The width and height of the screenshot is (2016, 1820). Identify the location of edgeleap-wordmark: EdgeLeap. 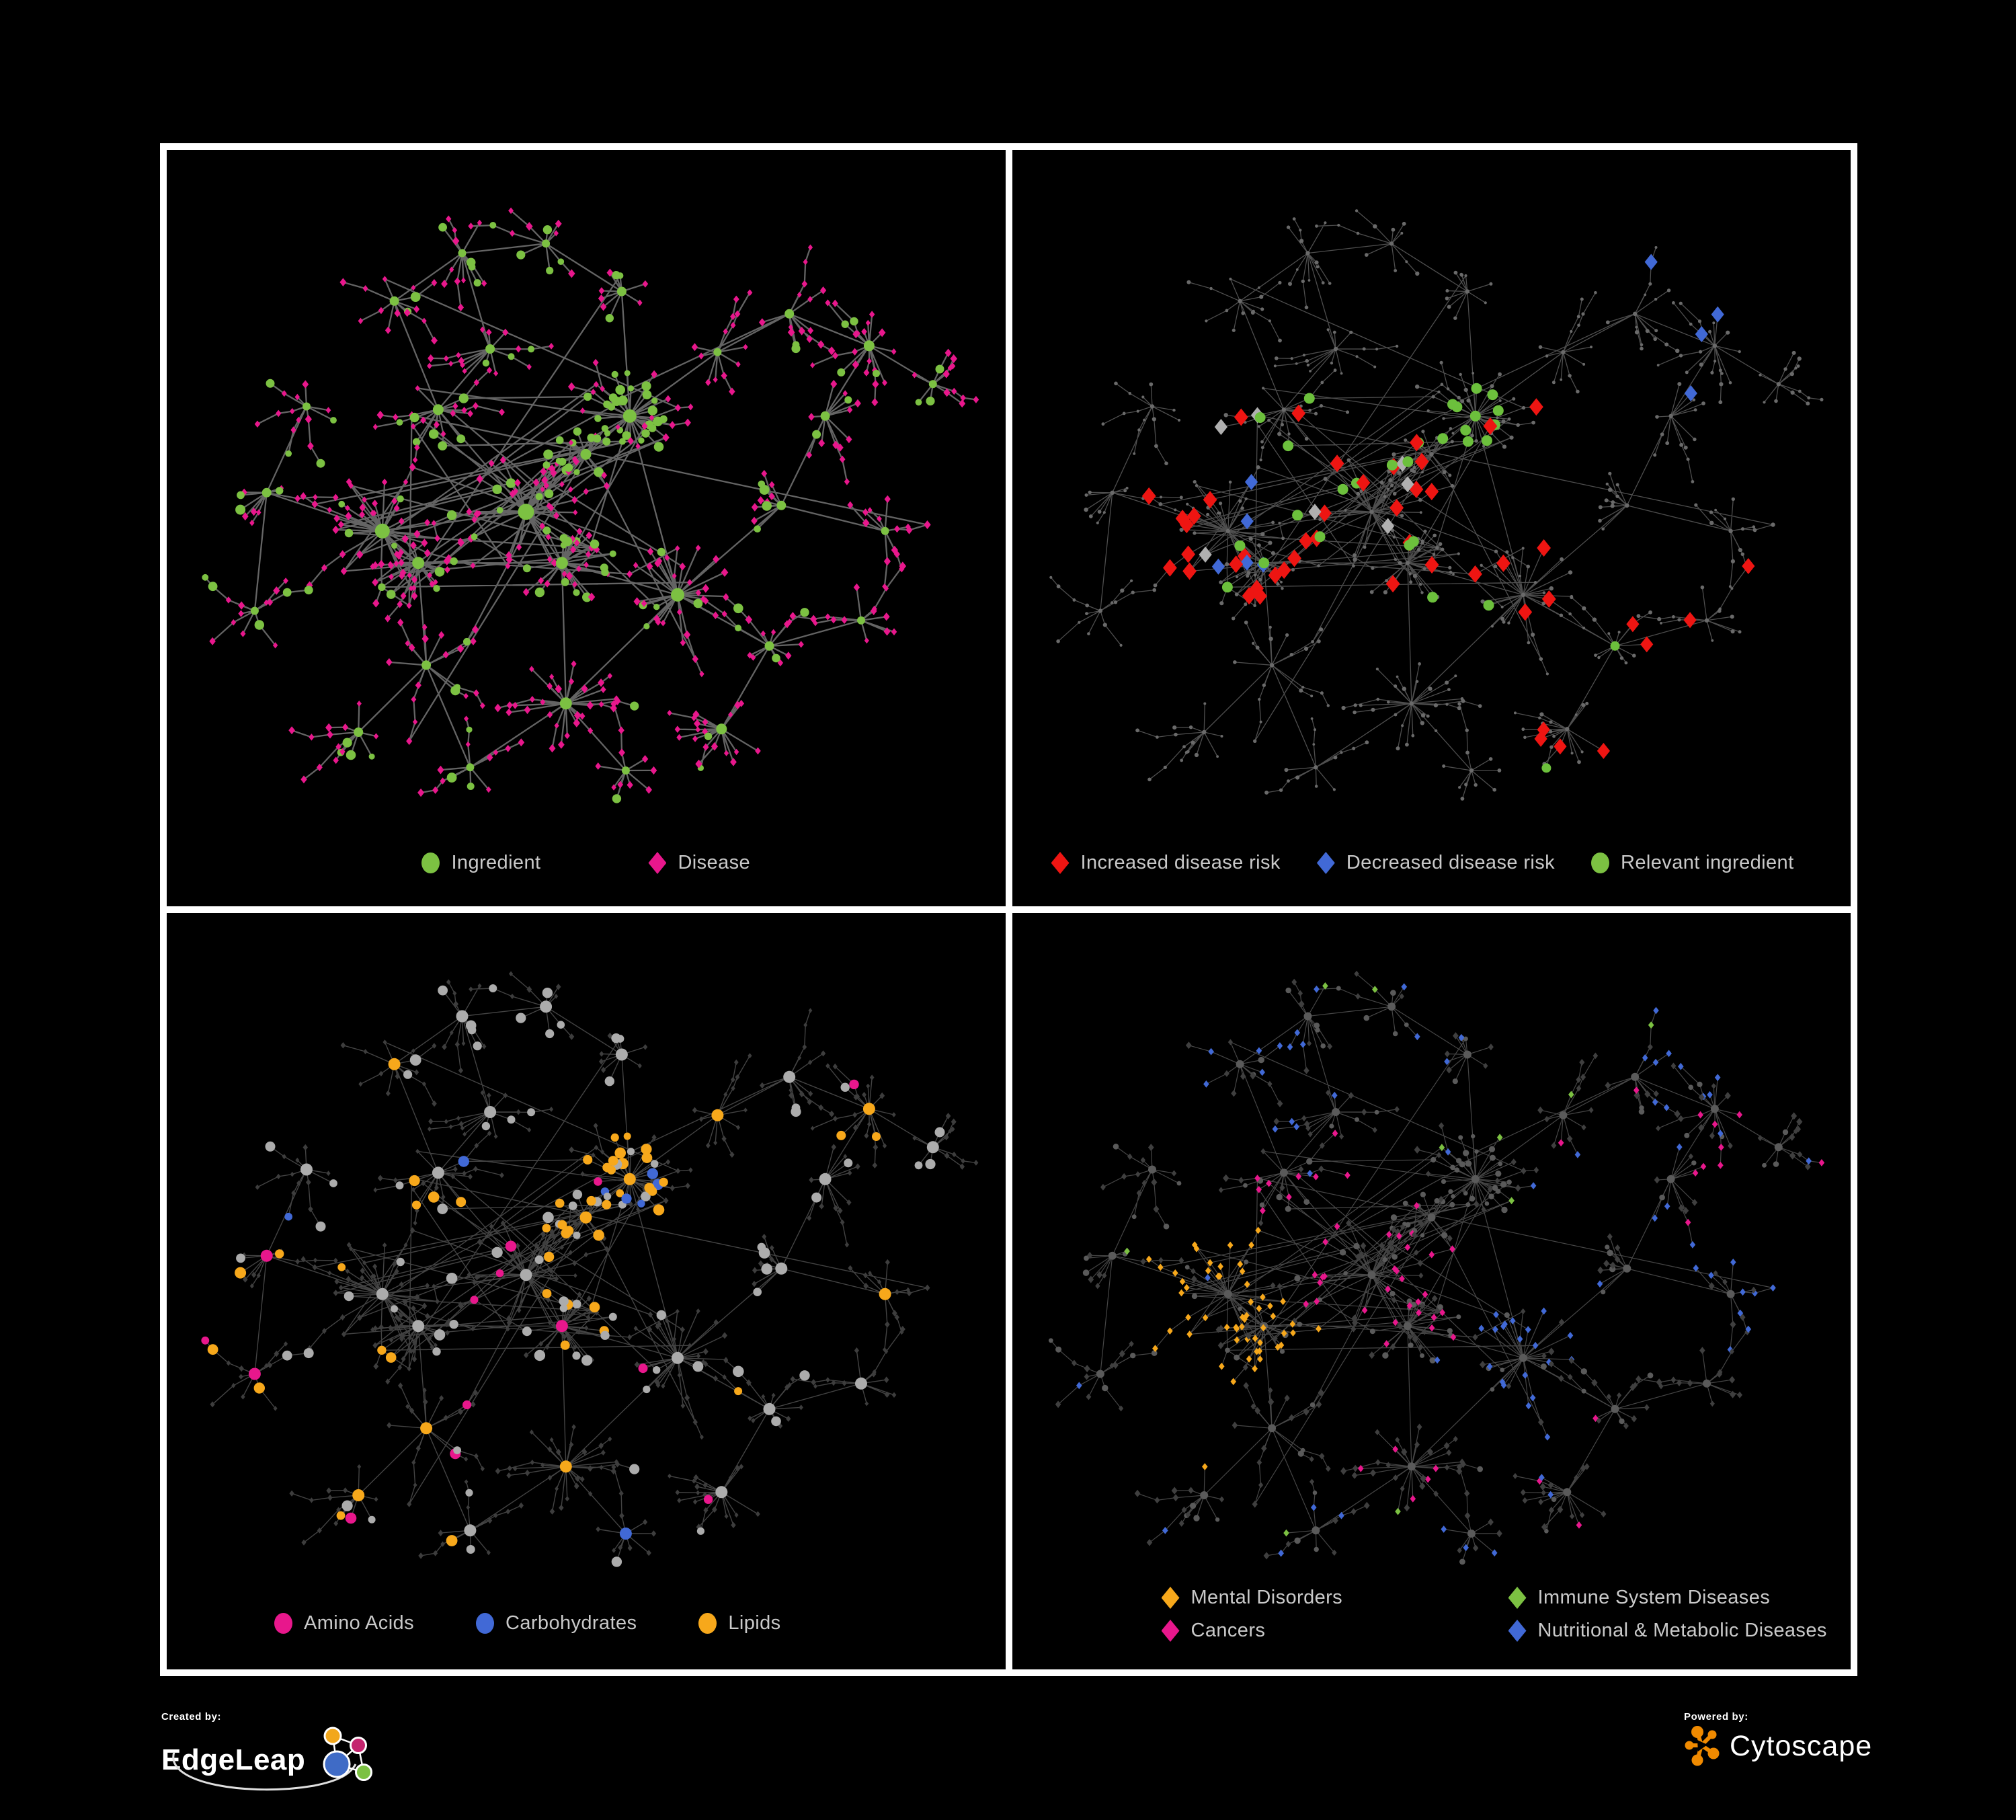
(233, 1759).